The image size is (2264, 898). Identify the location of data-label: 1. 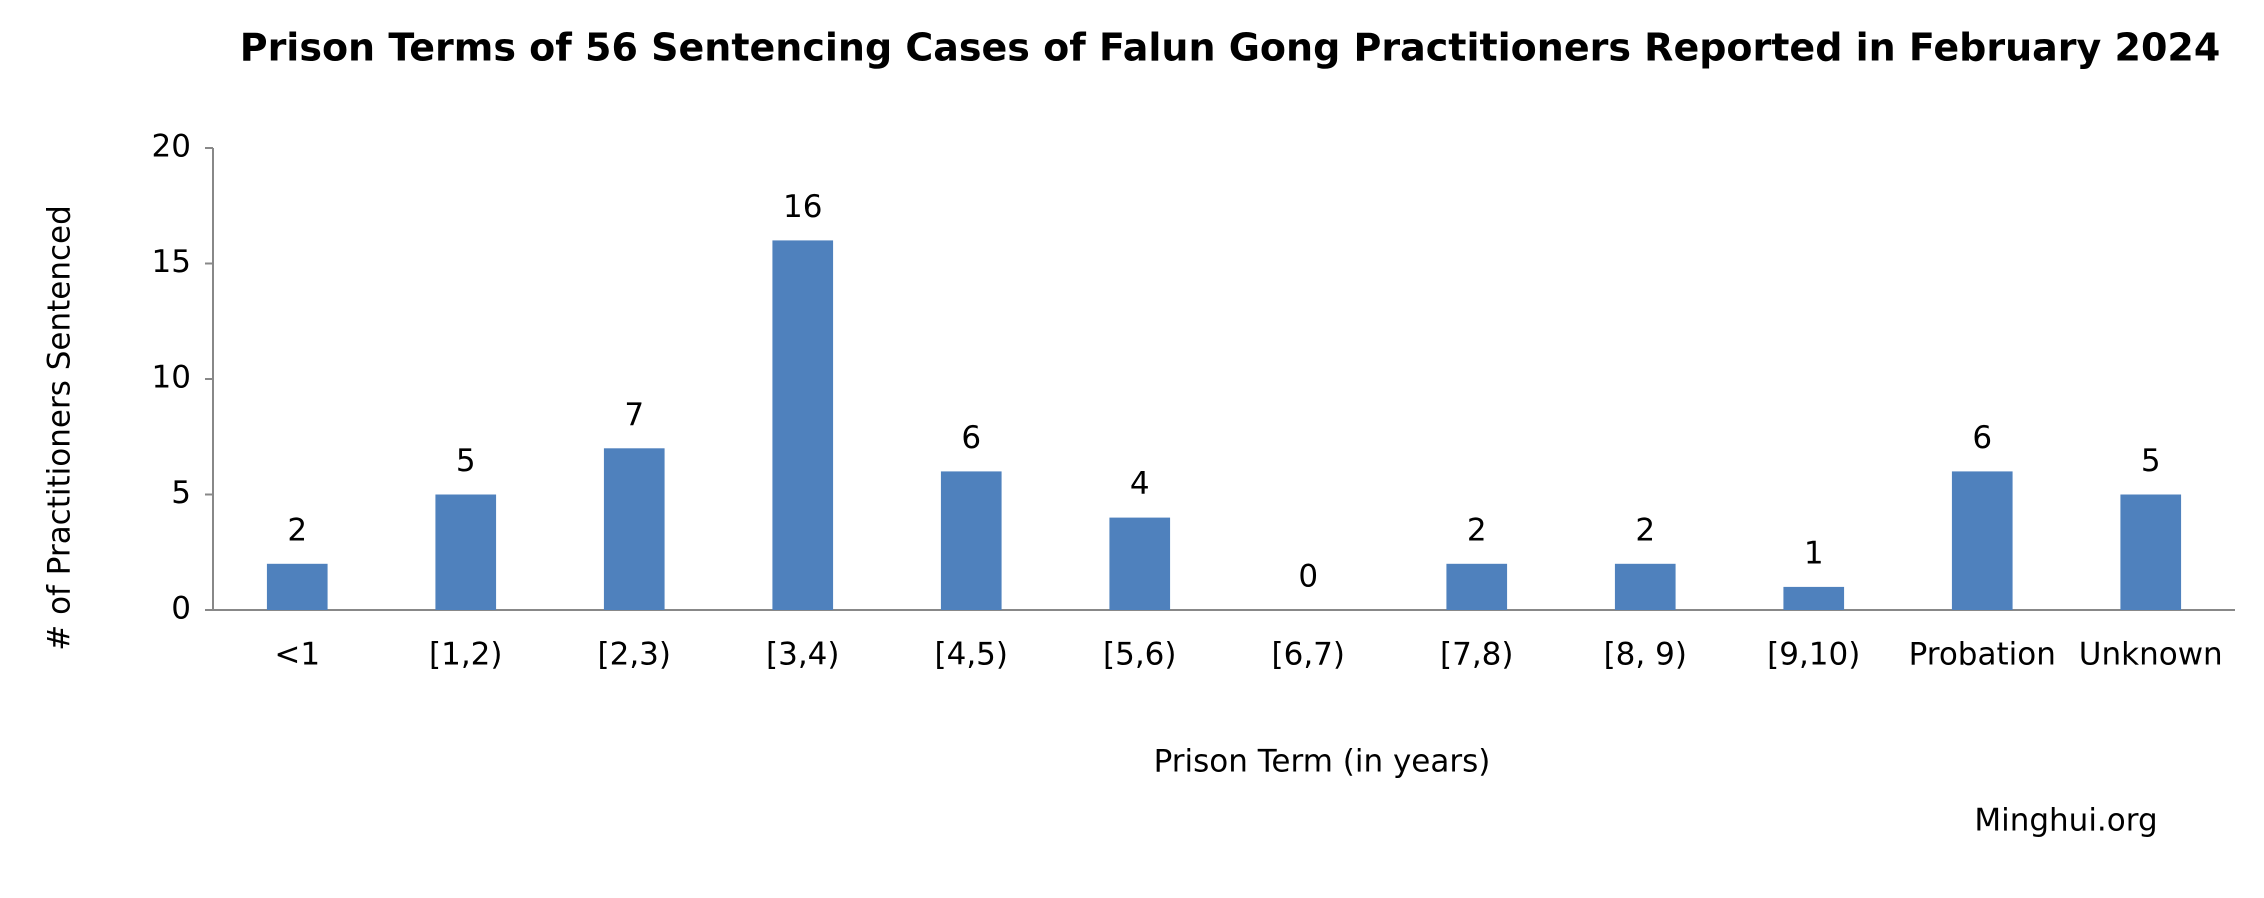
(1814, 553).